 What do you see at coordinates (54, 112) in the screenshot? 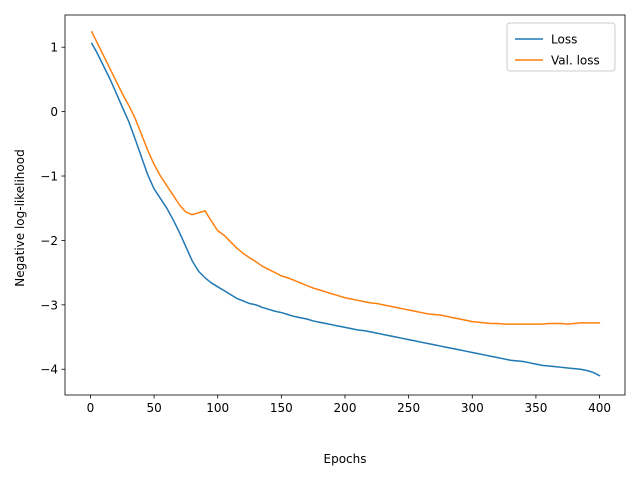
I see `y-tick-label: 0` at bounding box center [54, 112].